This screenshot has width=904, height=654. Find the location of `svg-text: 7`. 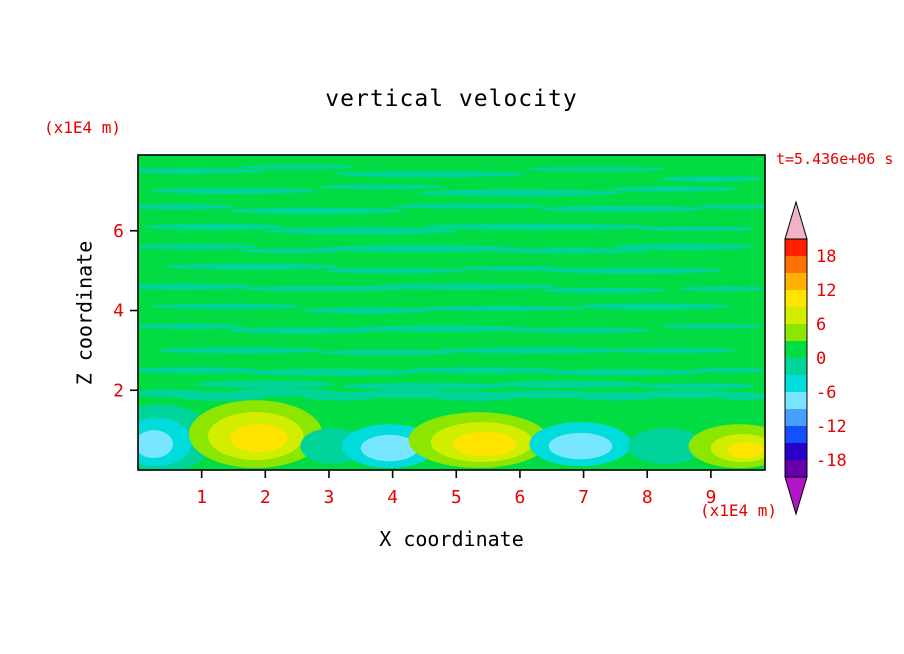

svg-text: 7 is located at coordinates (583, 497).